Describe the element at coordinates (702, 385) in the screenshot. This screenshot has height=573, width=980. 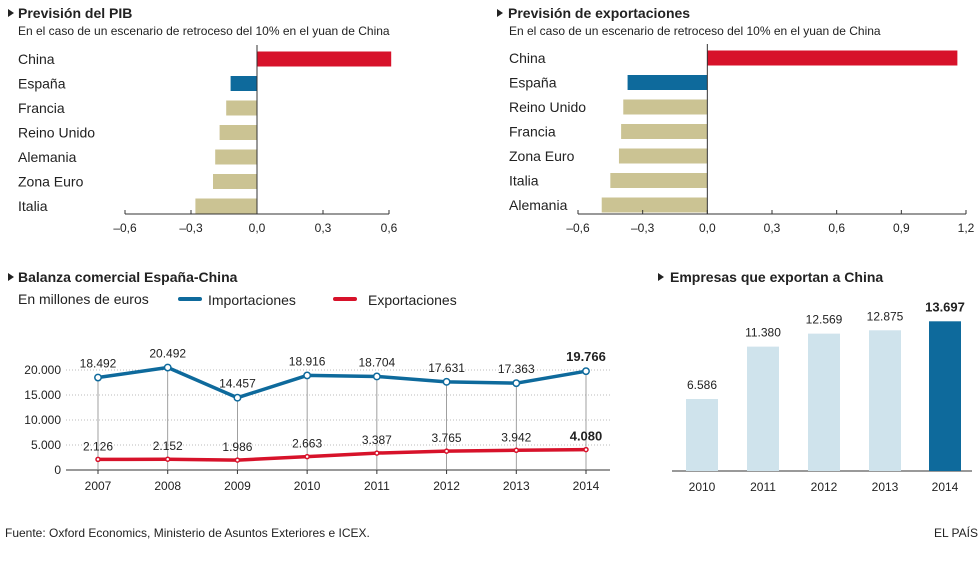
I see `value-label: 6.586` at that location.